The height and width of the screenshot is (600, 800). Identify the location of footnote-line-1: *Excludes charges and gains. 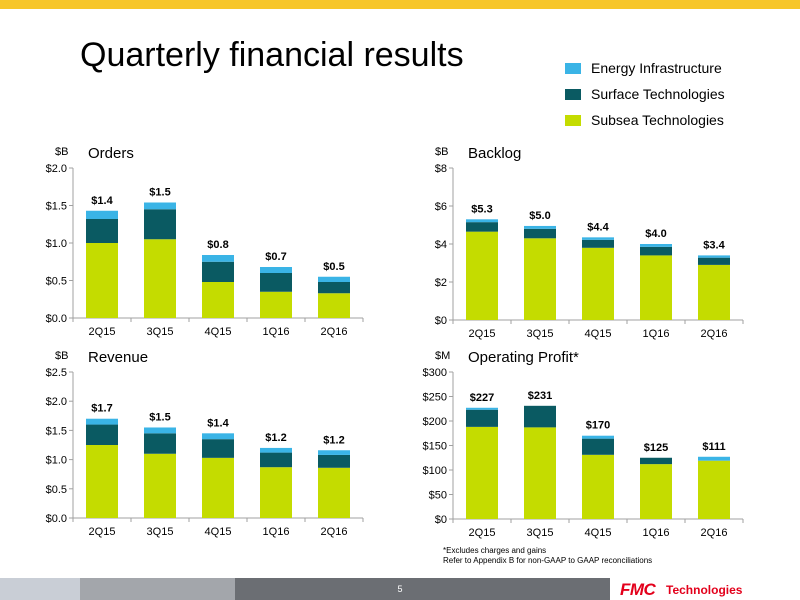
(495, 550).